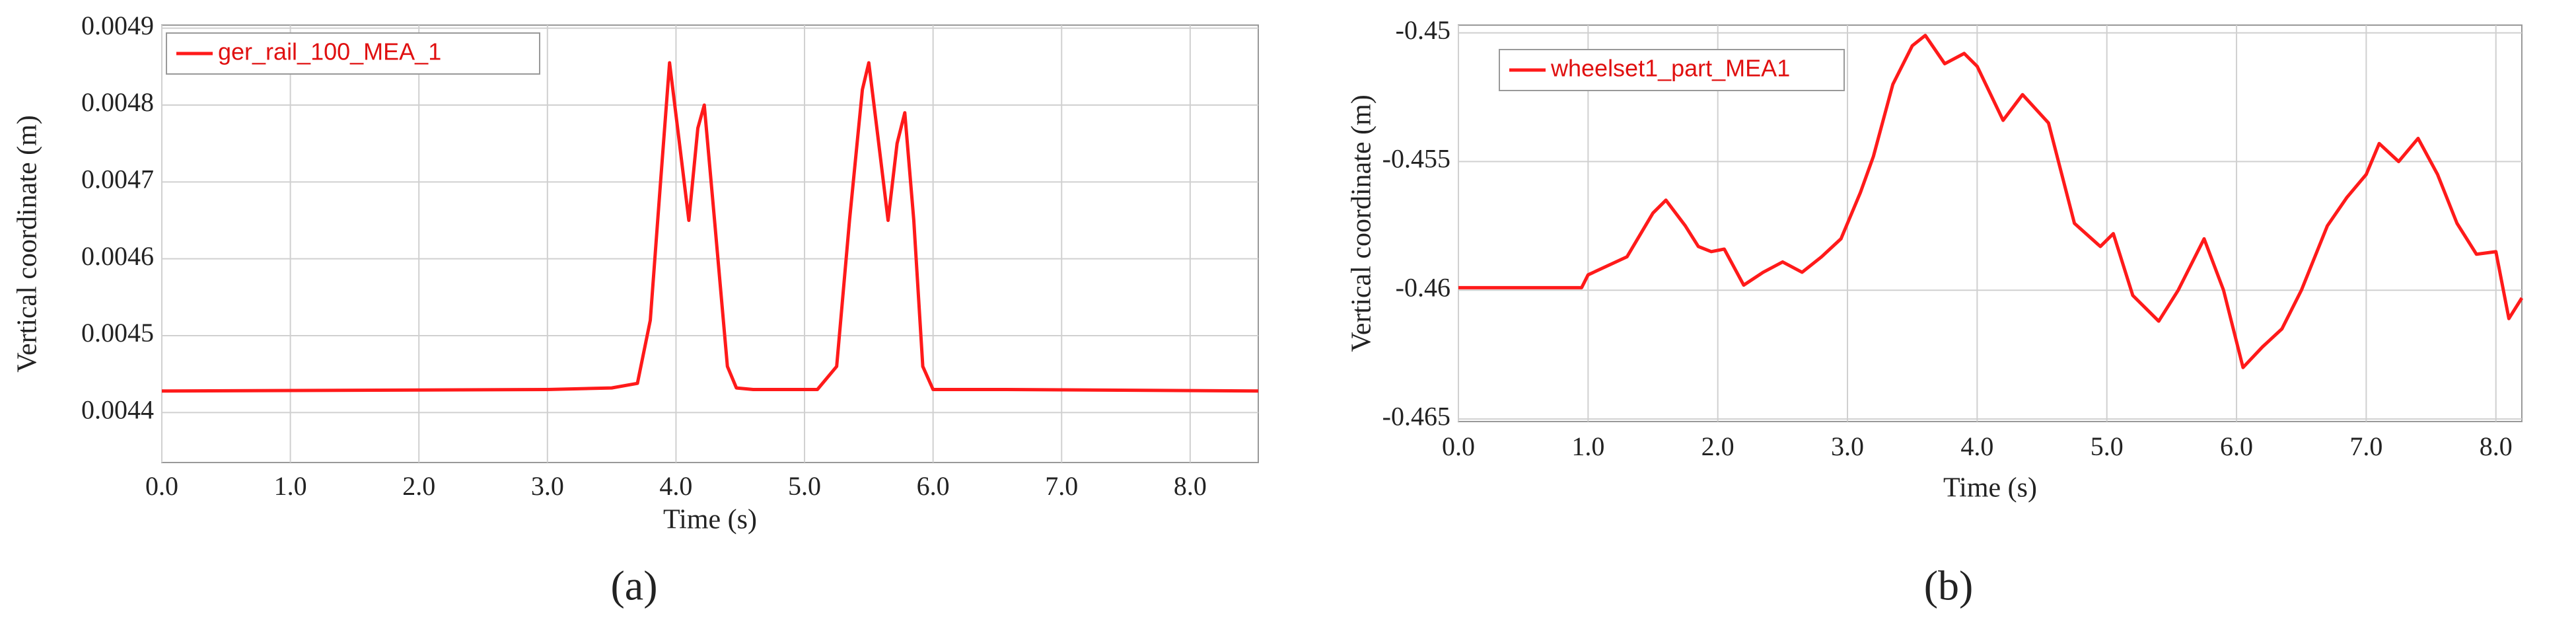 This screenshot has height=633, width=2576. I want to click on y-tick-label: -0.465, so click(1416, 416).